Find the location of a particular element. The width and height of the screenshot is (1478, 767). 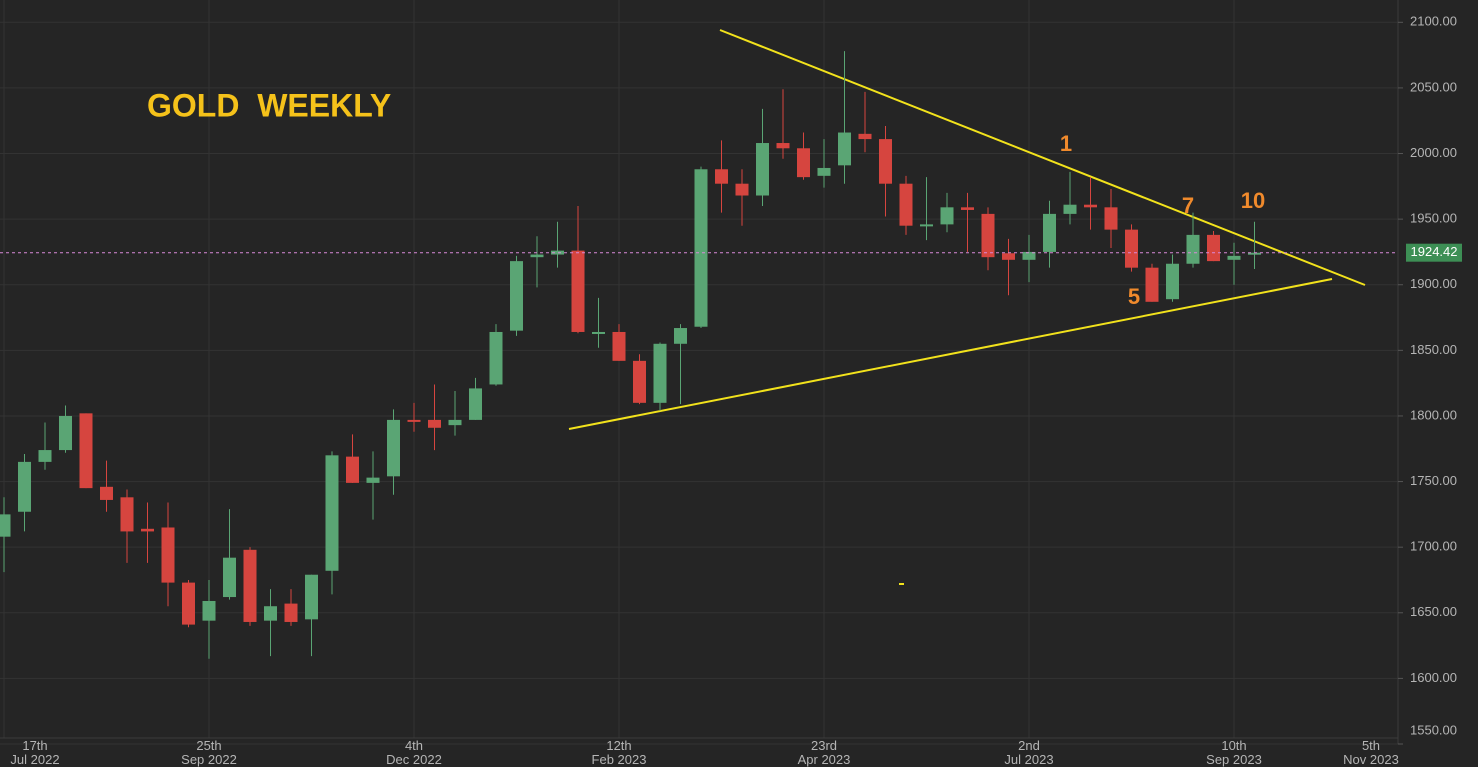

y-tick-label: 1600.00 is located at coordinates (1433, 677).